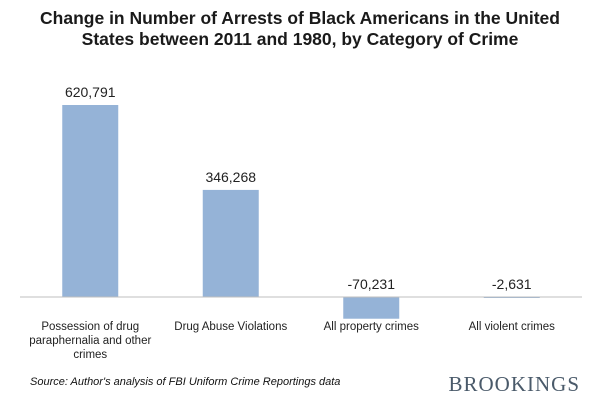 Image resolution: width=600 pixels, height=413 pixels. What do you see at coordinates (230, 177) in the screenshot?
I see `data-label-2: 346,268` at bounding box center [230, 177].